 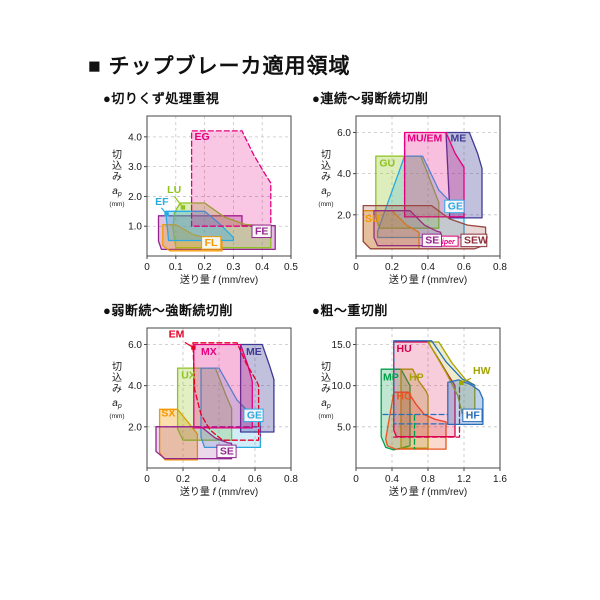 I want to click on label-gu: GU, so click(x=387, y=163).